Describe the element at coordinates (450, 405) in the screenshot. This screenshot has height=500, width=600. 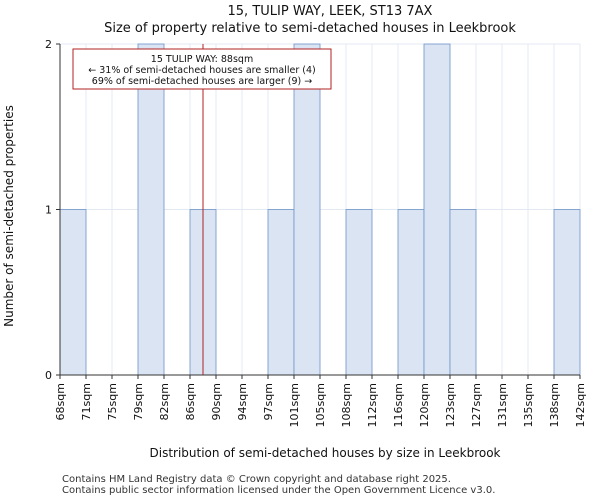
I see `x-tick-label: 123sqm` at that location.